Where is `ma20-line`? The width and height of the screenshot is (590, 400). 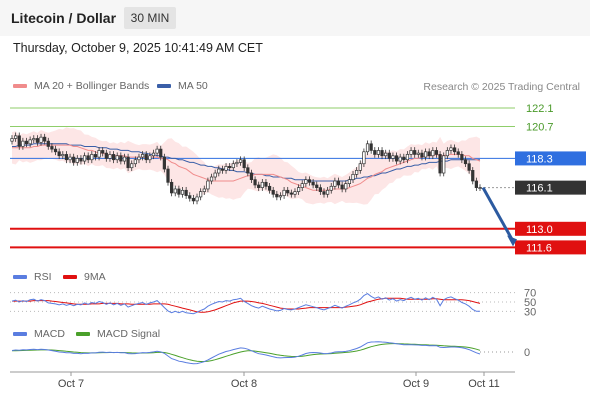 ma20-line is located at coordinates (246, 167).